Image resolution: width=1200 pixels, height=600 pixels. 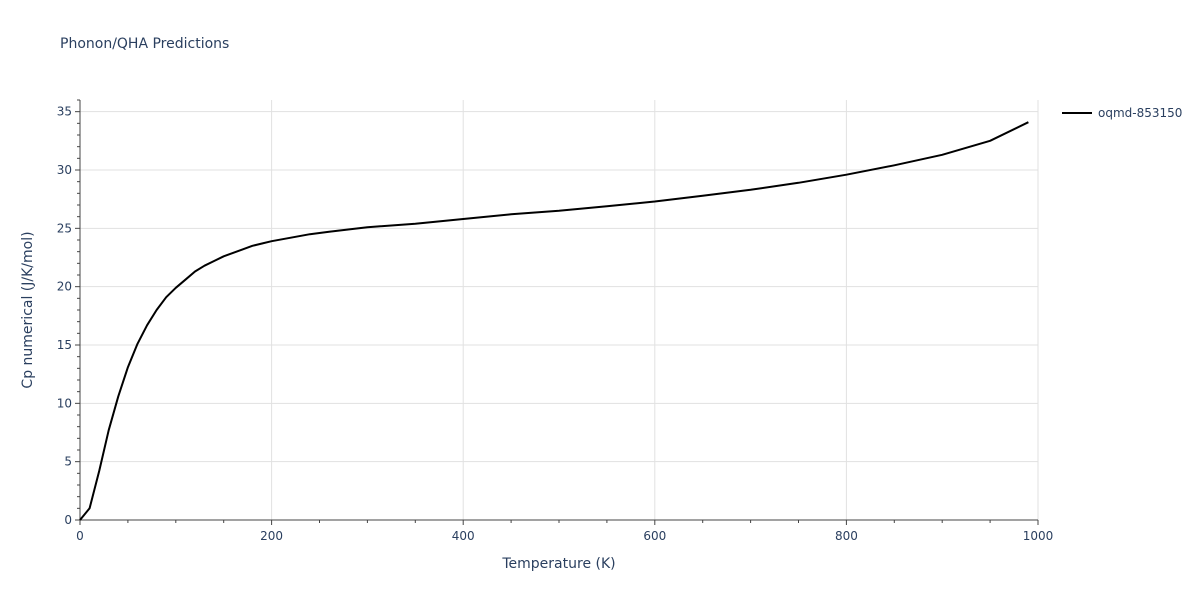 What do you see at coordinates (64, 403) in the screenshot?
I see `y-tick-label: 10` at bounding box center [64, 403].